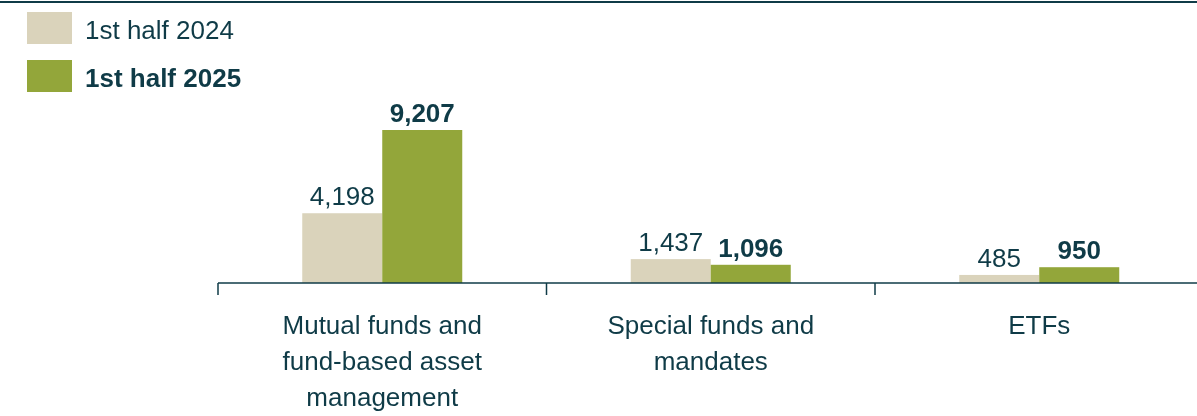 The height and width of the screenshot is (416, 1197). What do you see at coordinates (711, 343) in the screenshot?
I see `x-tick-label: Special funds and mandates` at bounding box center [711, 343].